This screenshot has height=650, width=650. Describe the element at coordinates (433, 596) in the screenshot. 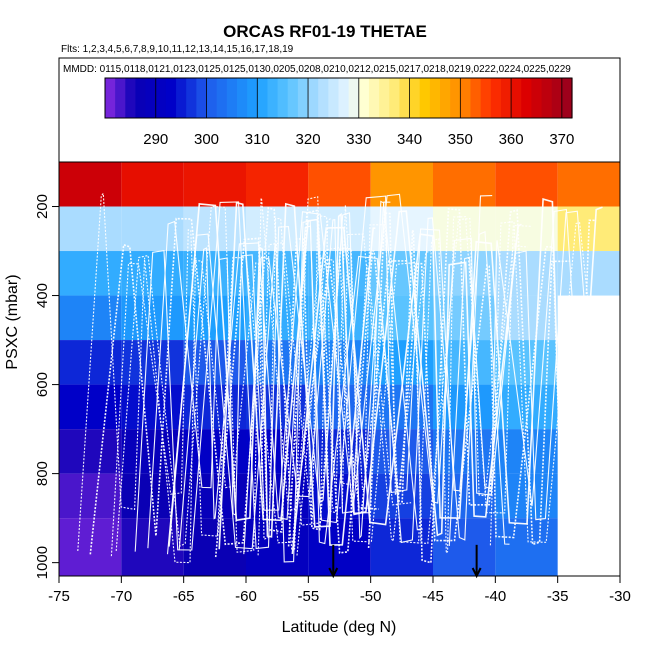

I see `x-tick-label: -45` at that location.